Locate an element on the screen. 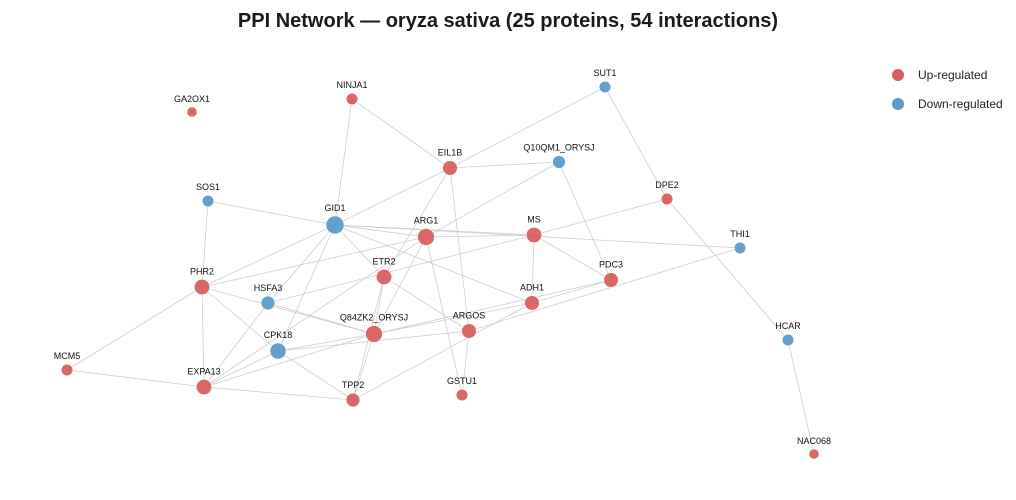 The width and height of the screenshot is (1016, 500). node-pdc3: PDC3 is located at coordinates (611, 274).